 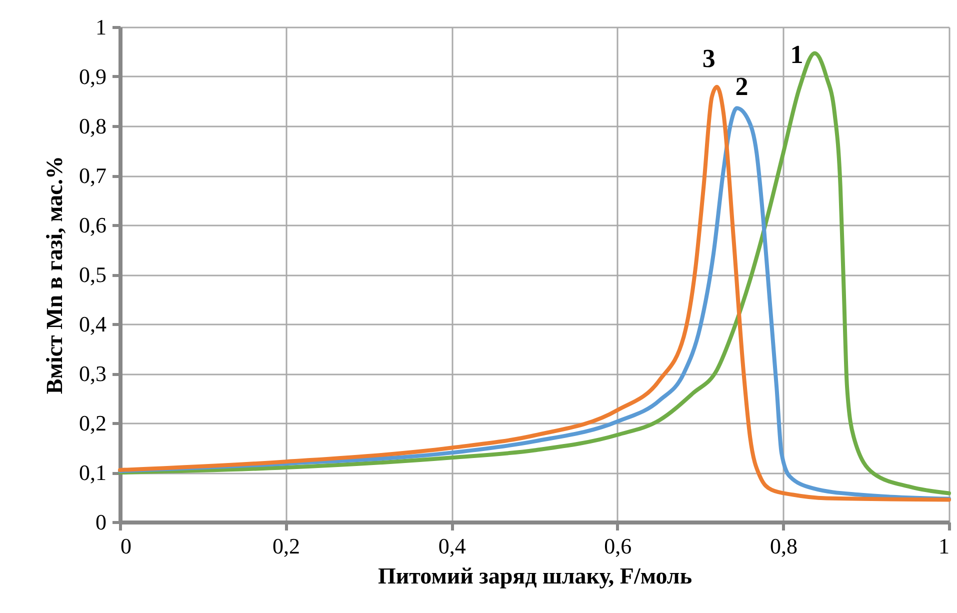 I want to click on x-tick-label: 0,8, so click(x=784, y=546).